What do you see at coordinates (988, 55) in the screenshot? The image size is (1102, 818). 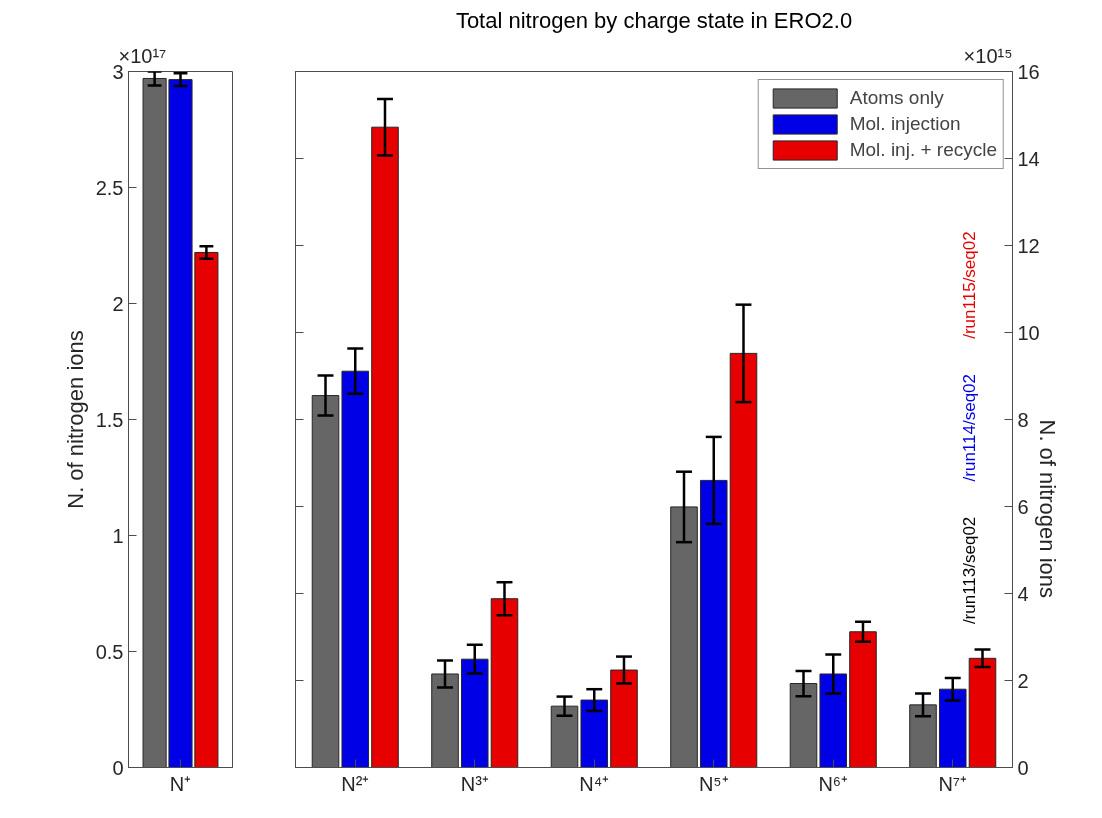 I see `text: ×10¹⁵` at bounding box center [988, 55].